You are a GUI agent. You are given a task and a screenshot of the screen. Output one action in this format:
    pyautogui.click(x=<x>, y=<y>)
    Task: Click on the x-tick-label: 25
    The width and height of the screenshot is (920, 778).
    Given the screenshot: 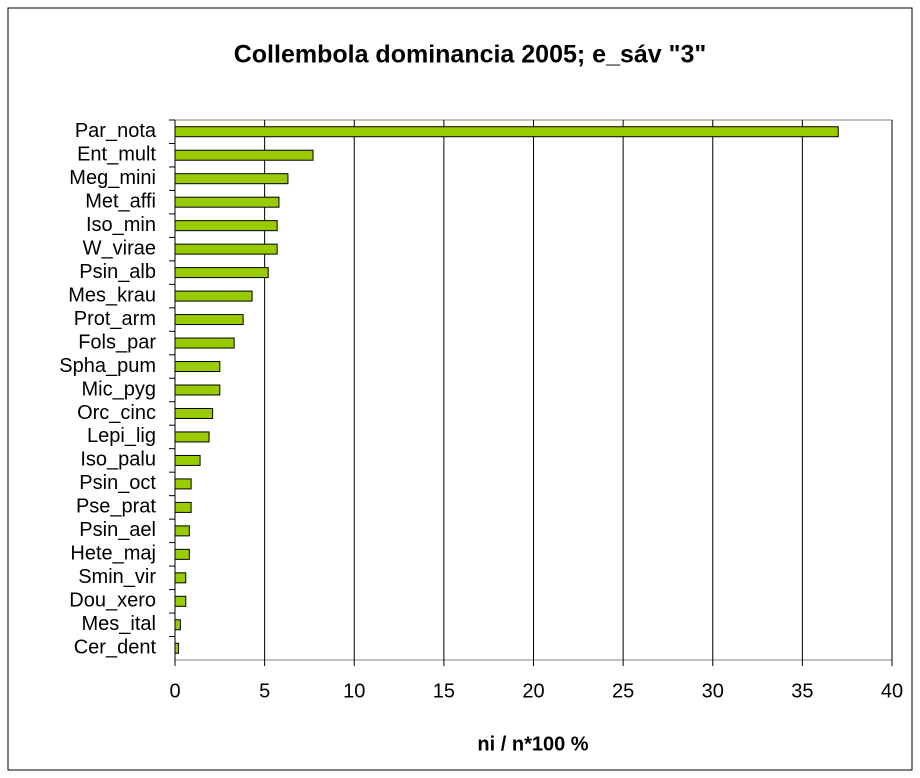 What is the action you would take?
    pyautogui.click(x=623, y=691)
    